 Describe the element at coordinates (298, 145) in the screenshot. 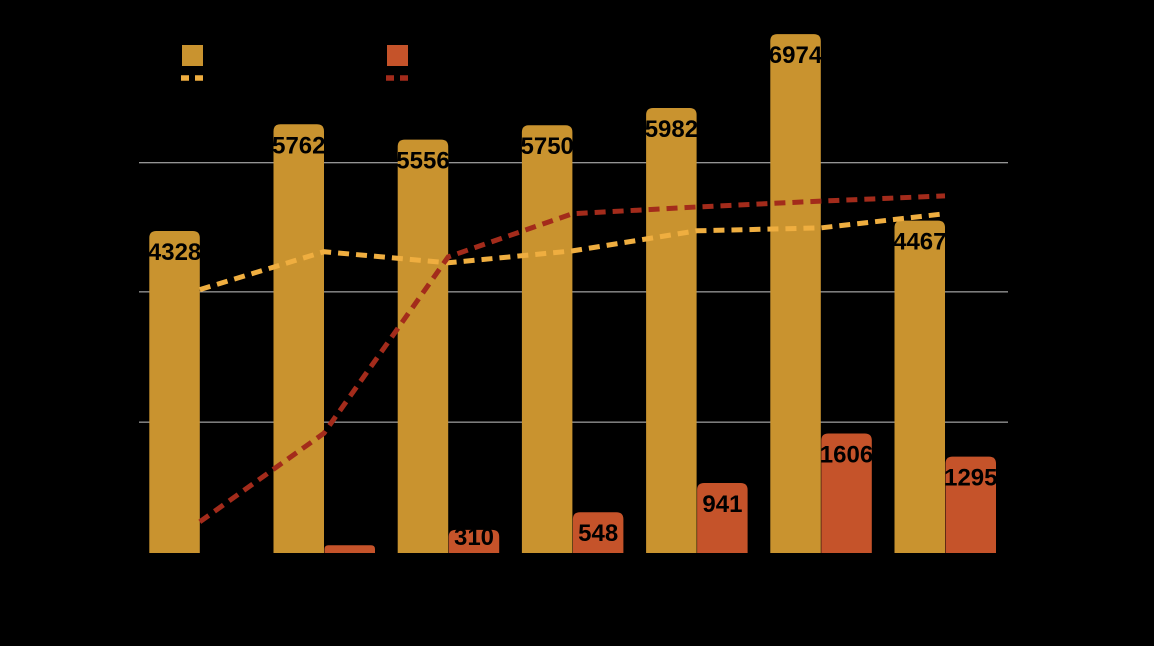

I see `bar-value-label: 5762` at that location.